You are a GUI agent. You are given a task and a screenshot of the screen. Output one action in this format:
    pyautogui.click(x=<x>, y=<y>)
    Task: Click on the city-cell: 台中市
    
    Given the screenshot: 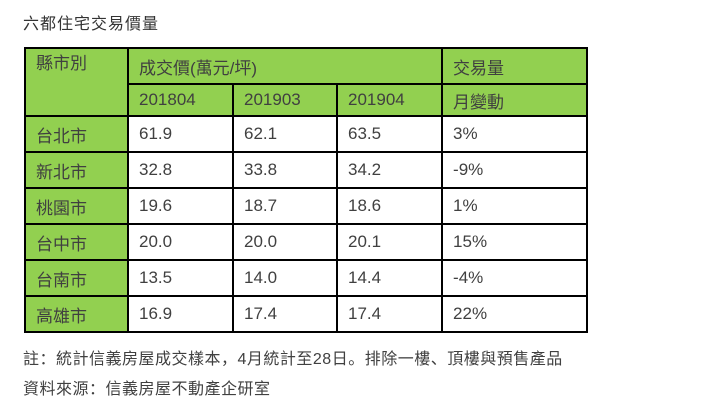 What is the action you would take?
    pyautogui.click(x=76, y=242)
    